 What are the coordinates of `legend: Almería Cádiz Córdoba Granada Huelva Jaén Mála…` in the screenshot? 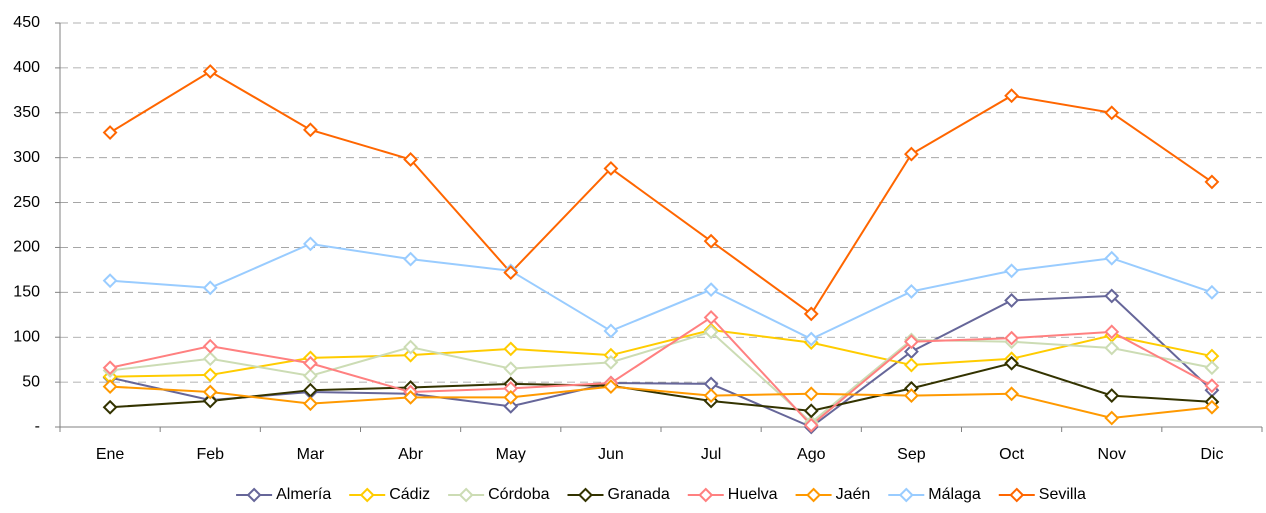 It's located at (661, 494).